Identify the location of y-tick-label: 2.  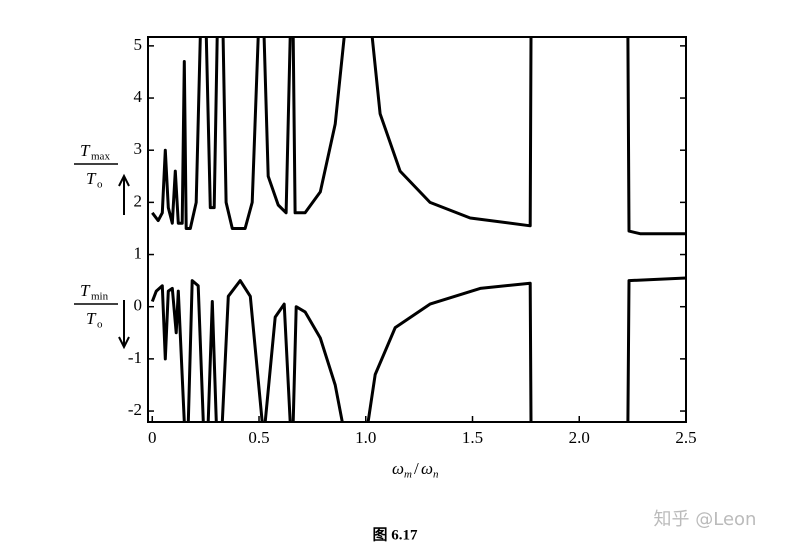
(138, 200).